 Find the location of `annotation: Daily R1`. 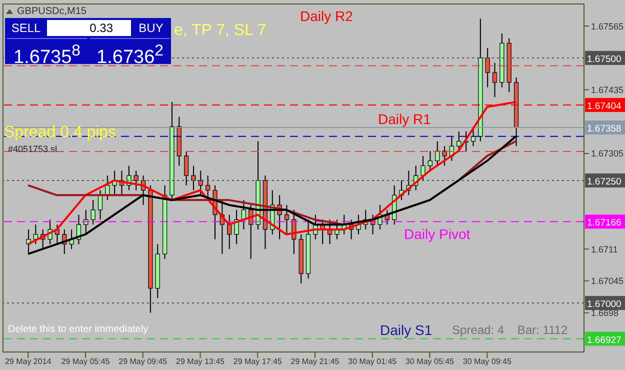

annotation: Daily R1 is located at coordinates (404, 119).